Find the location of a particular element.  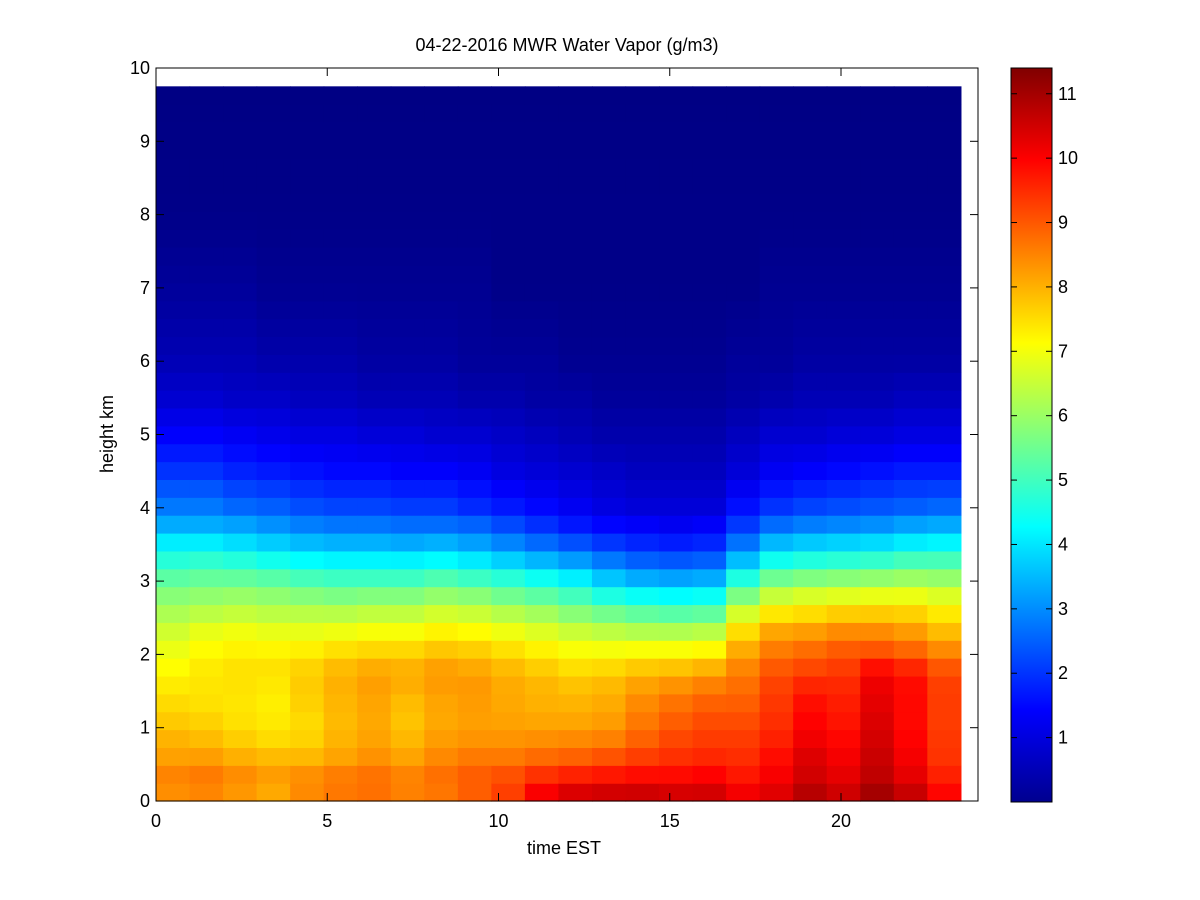

y-tick-label: 3 is located at coordinates (145, 581).